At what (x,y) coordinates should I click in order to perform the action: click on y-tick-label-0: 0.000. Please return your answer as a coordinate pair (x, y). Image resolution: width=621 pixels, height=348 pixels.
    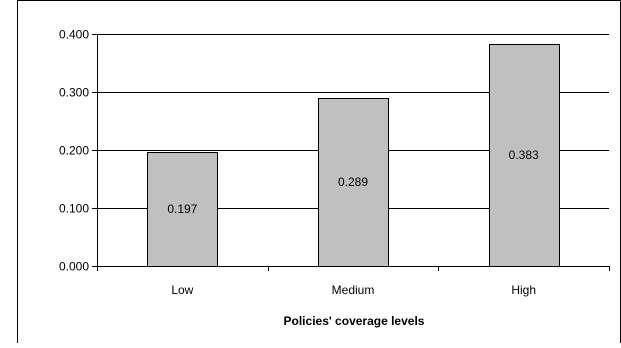
    Looking at the image, I should click on (74, 267).